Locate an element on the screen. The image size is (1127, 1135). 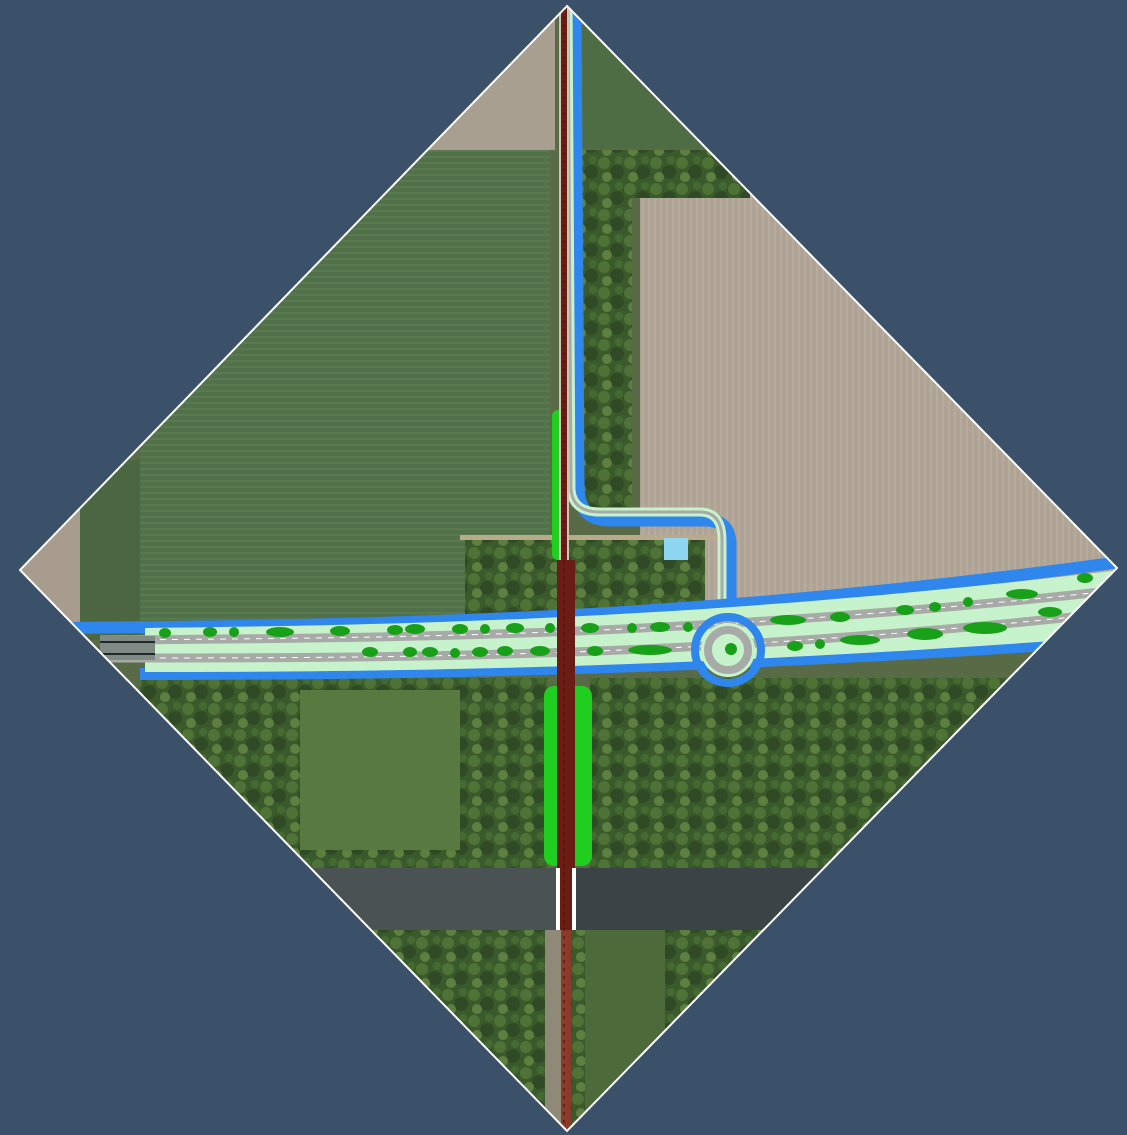
lane-marking-north is located at coordinates (608, 615).